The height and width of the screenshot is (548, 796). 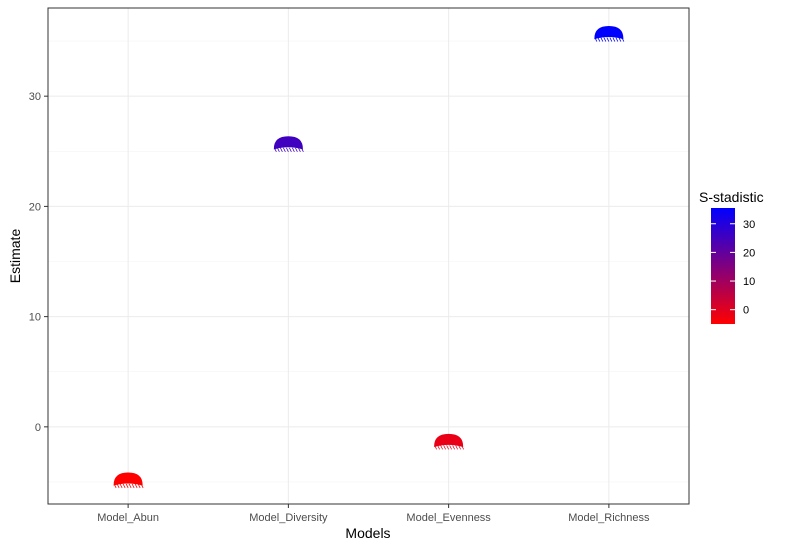 What do you see at coordinates (749, 282) in the screenshot?
I see `legend-tick-label: 10` at bounding box center [749, 282].